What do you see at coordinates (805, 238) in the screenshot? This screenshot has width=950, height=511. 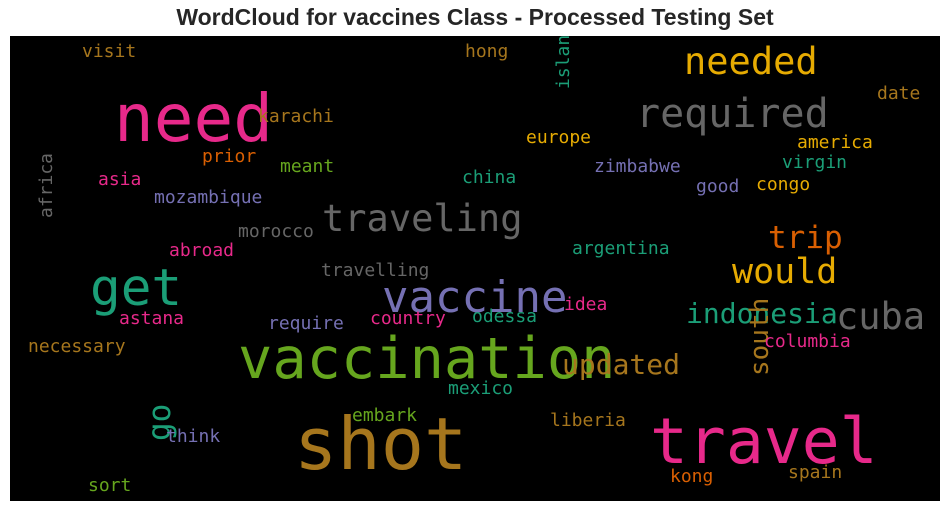 I see `word-trip: trip` at bounding box center [805, 238].